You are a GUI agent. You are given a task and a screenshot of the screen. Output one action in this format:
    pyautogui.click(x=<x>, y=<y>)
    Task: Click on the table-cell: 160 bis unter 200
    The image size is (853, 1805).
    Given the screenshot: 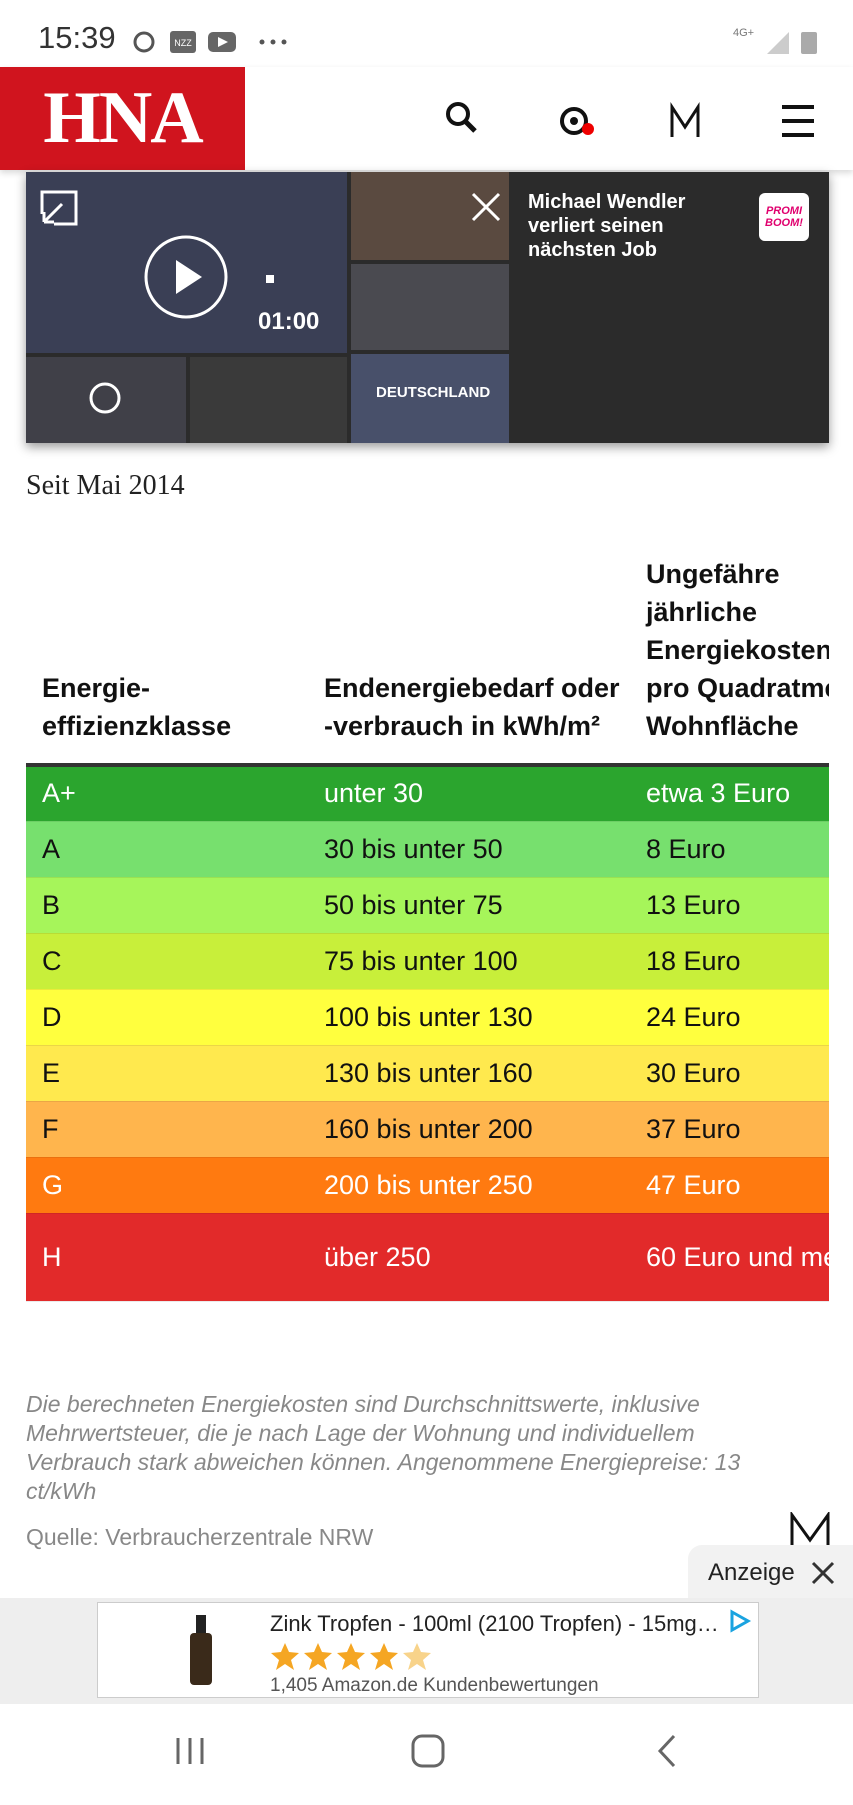 What is the action you would take?
    pyautogui.click(x=469, y=1129)
    